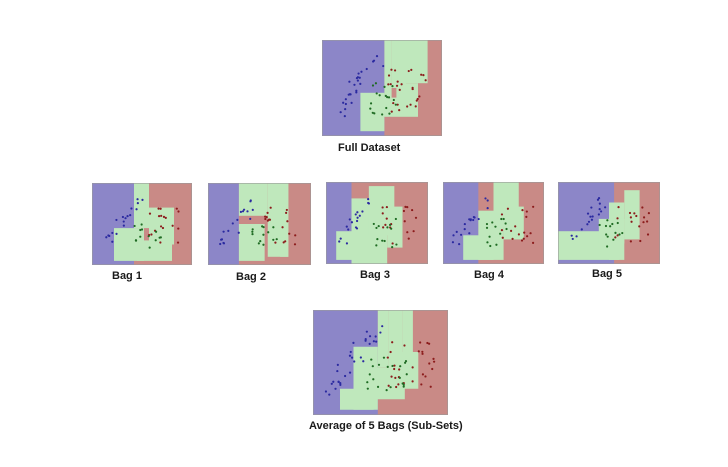 The image size is (728, 467). I want to click on average-decision-boundary, so click(380, 362).